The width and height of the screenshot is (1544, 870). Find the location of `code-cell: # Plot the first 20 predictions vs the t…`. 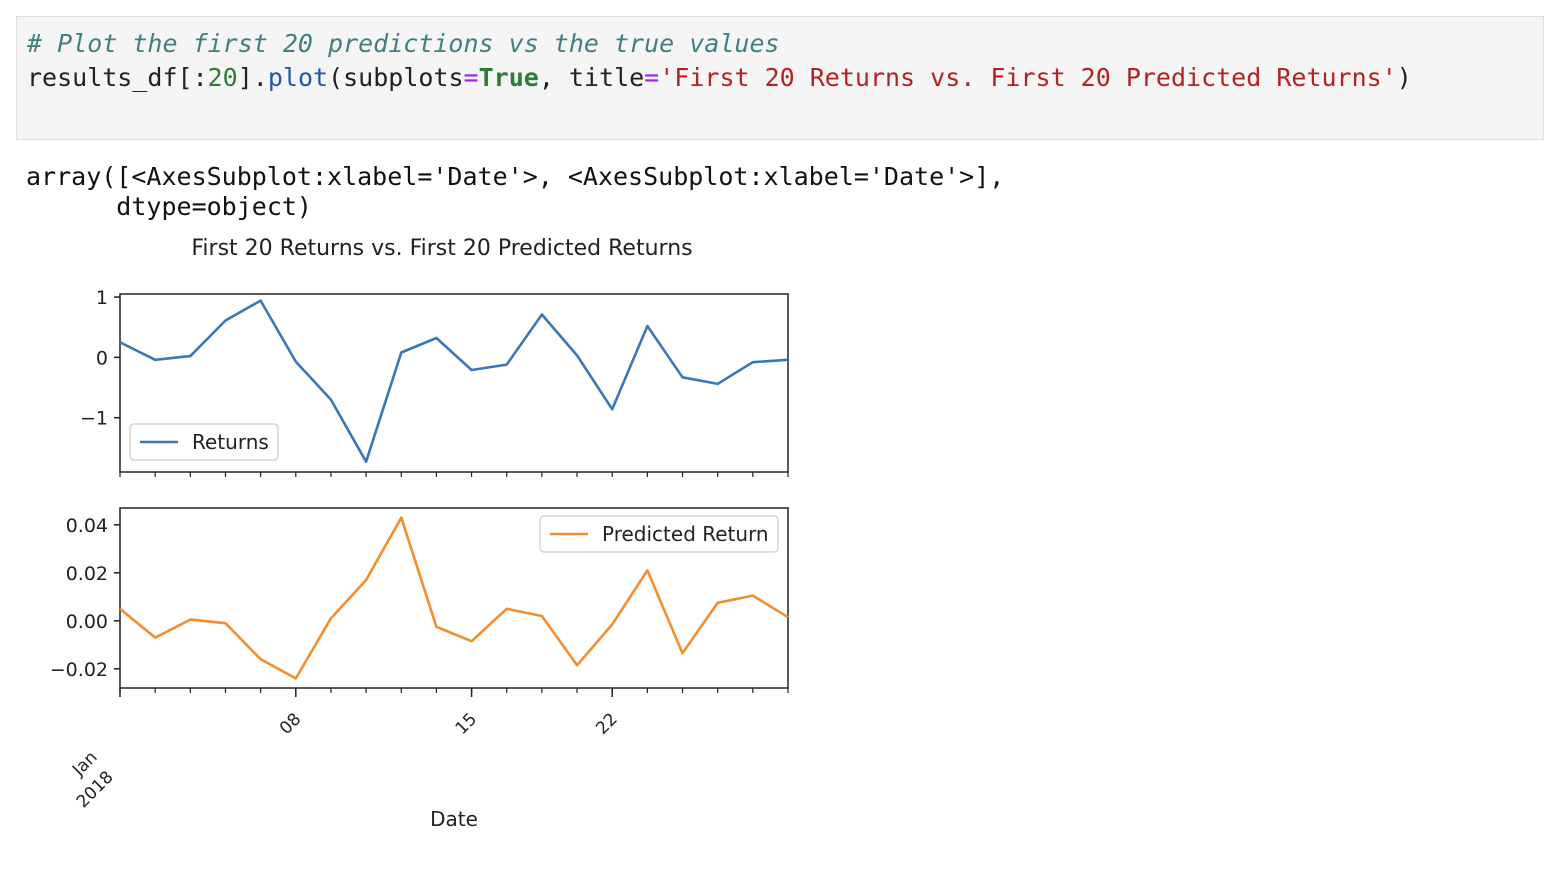

code-cell: # Plot the first 20 predictions vs the t… is located at coordinates (780, 78).